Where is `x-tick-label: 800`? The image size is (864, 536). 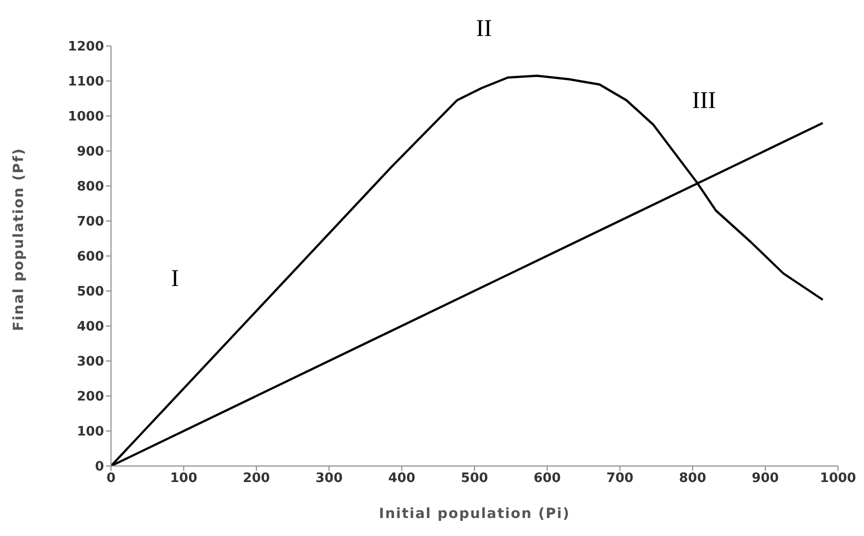
x-tick-label: 800 is located at coordinates (692, 478).